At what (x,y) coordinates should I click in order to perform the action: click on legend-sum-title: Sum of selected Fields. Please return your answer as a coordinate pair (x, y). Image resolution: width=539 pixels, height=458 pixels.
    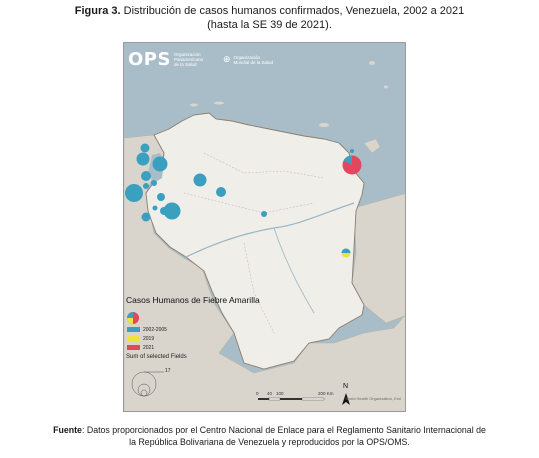
    Looking at the image, I should click on (156, 357).